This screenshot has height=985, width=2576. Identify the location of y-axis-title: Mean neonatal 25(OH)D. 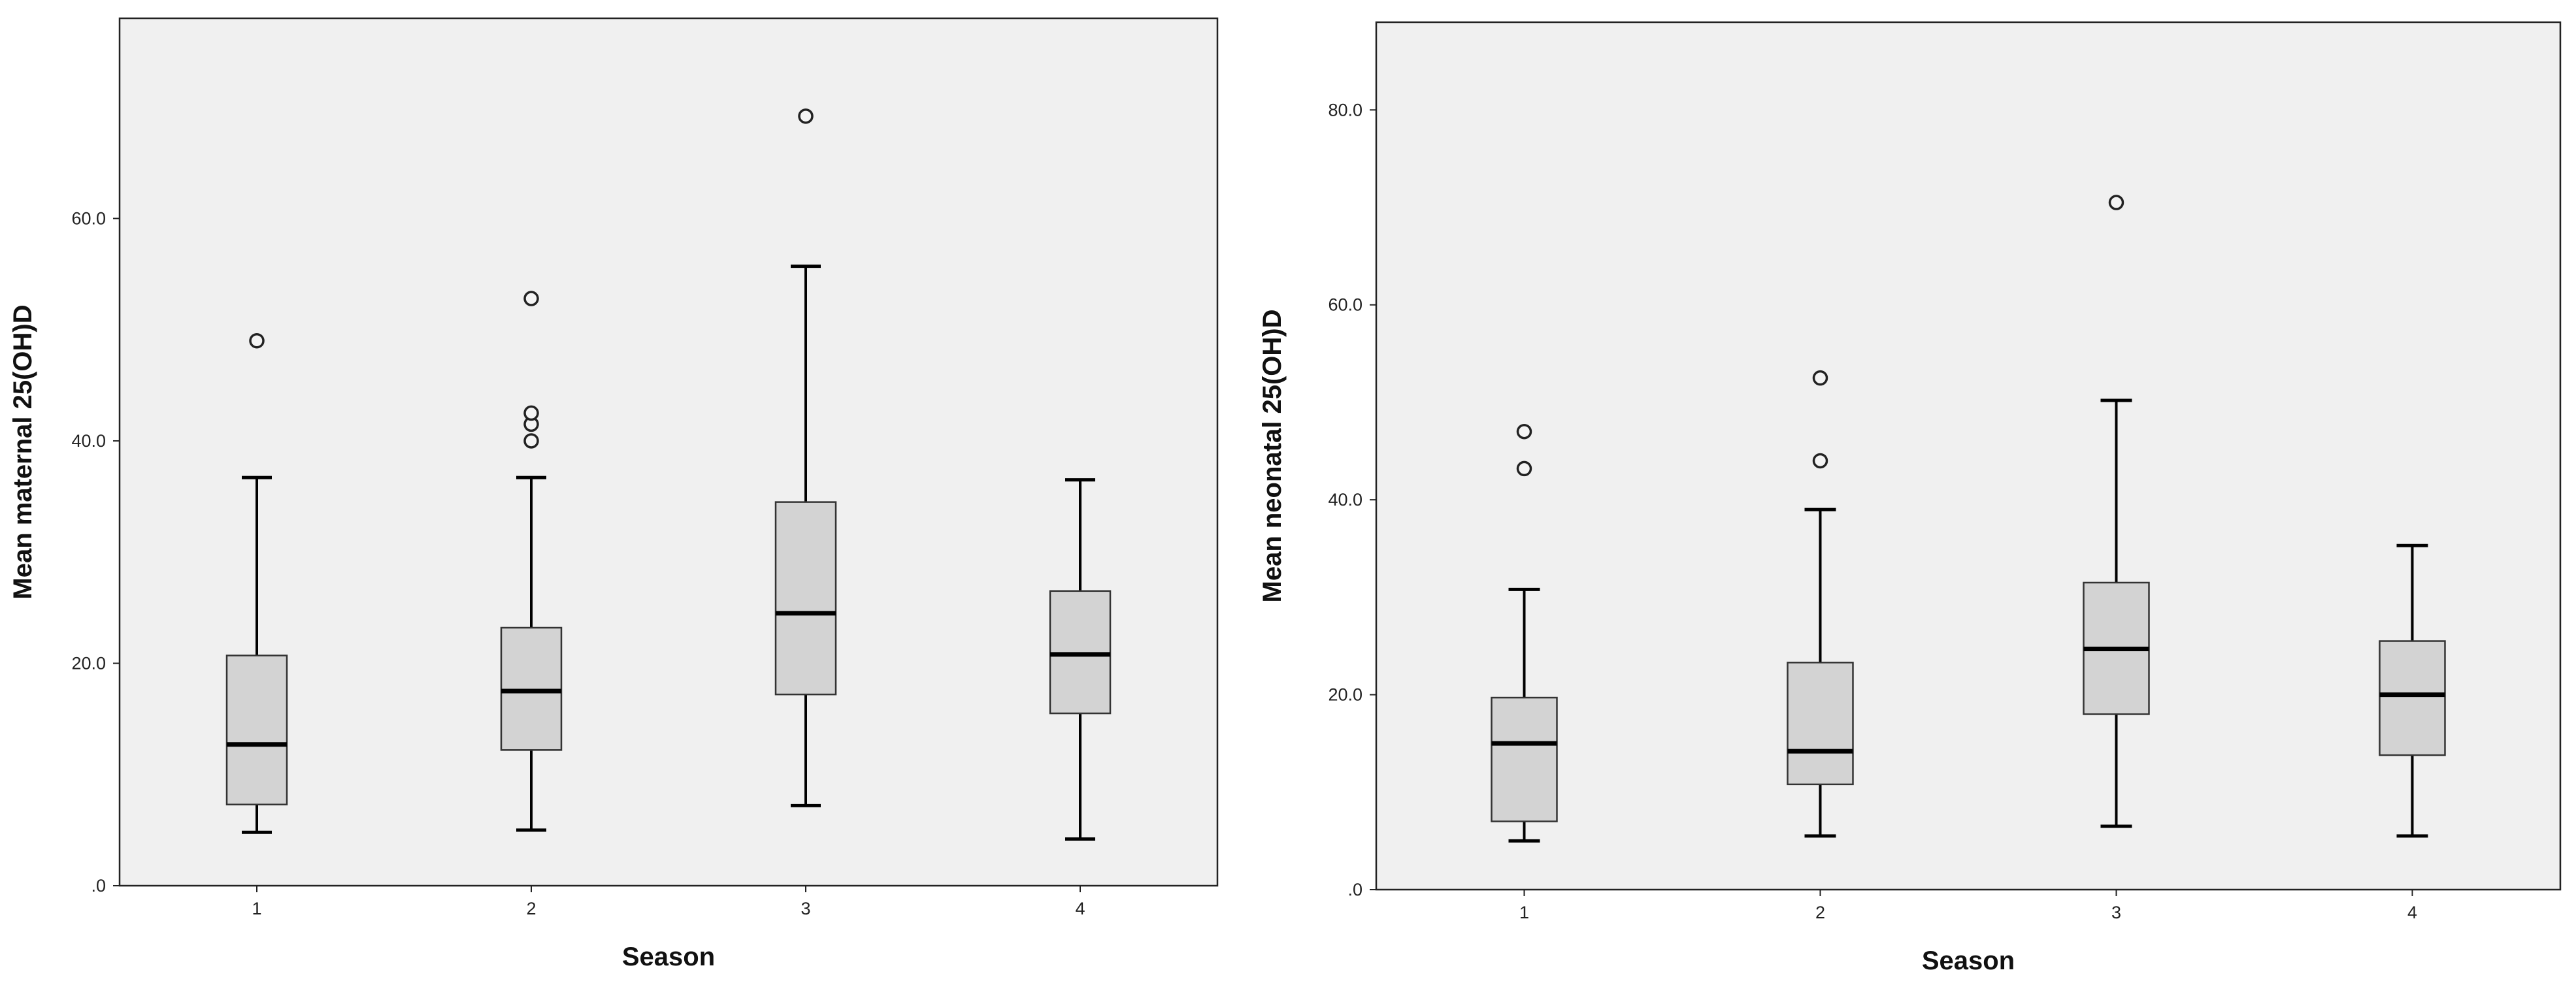
(1272, 456).